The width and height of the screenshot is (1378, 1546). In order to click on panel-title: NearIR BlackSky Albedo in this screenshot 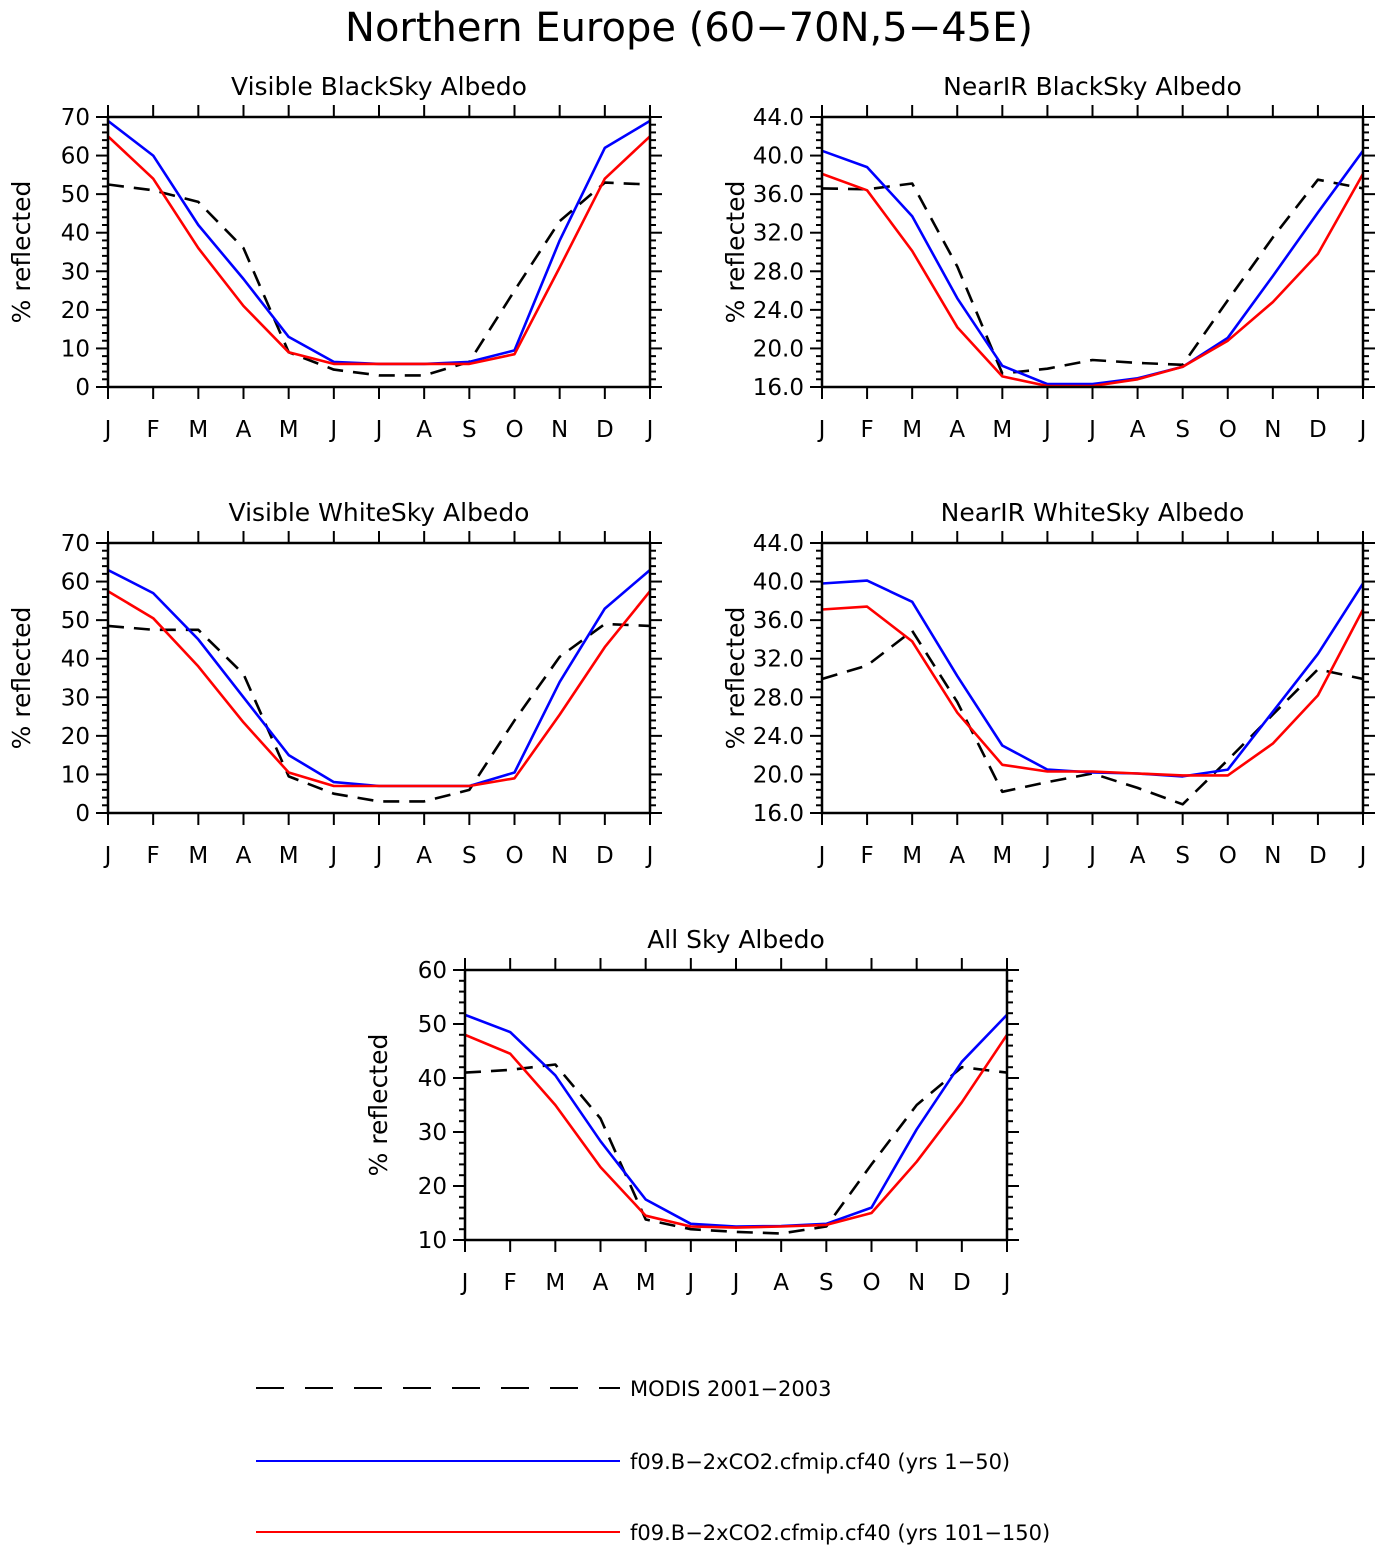, I will do `click(1092, 86)`.